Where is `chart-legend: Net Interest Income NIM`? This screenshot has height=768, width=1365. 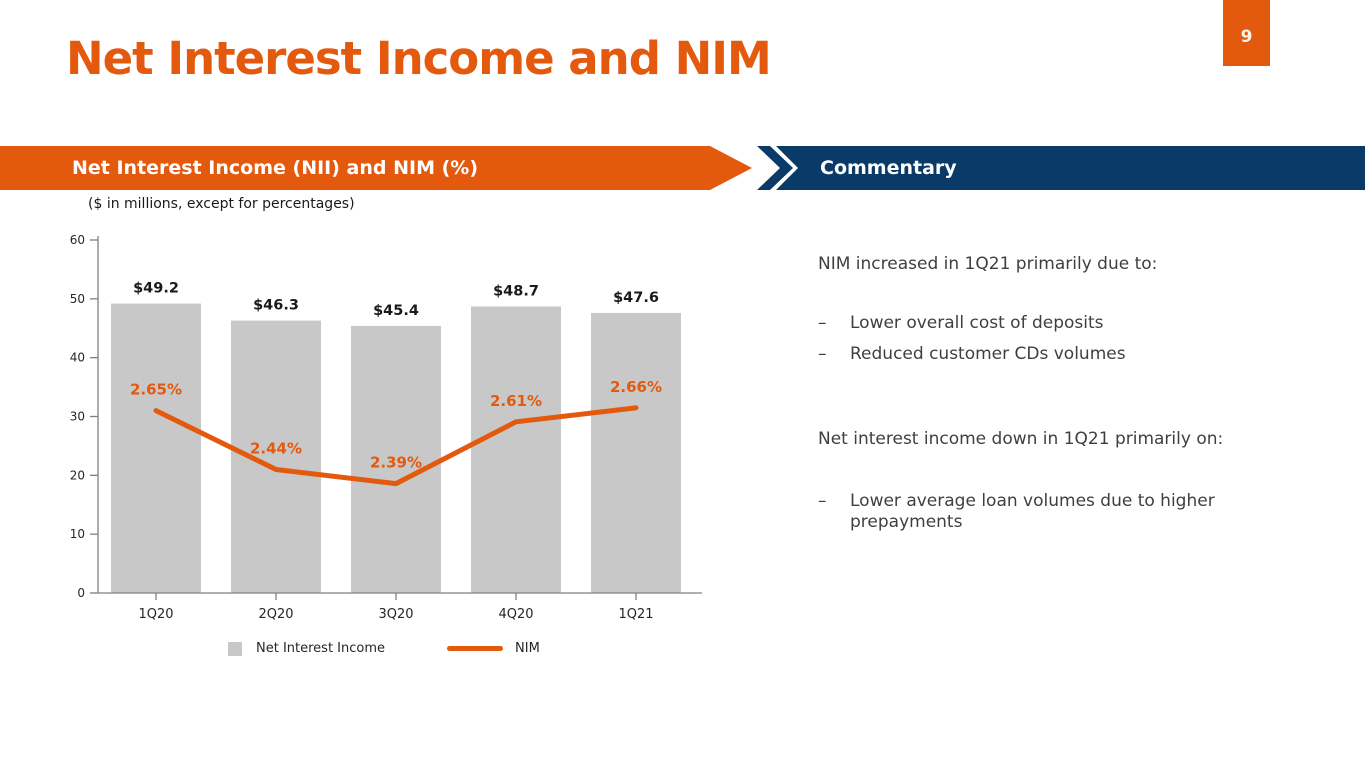 chart-legend: Net Interest Income NIM is located at coordinates (384, 648).